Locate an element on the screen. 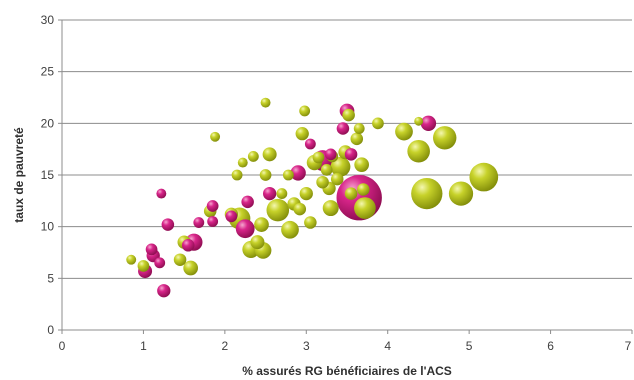  y-tick-label: 25 is located at coordinates (48, 72).